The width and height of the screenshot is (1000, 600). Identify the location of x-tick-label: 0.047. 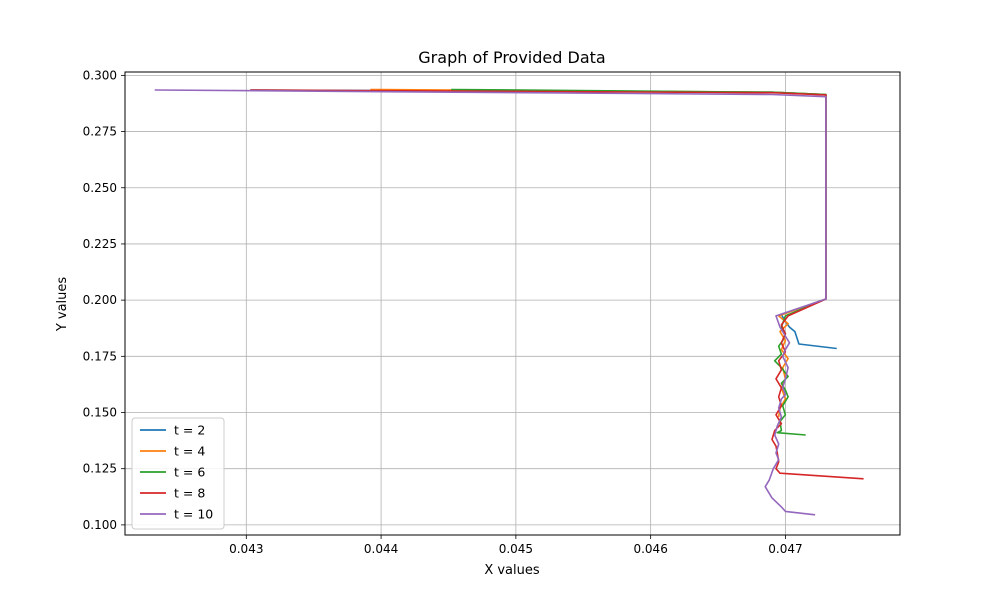
(785, 549).